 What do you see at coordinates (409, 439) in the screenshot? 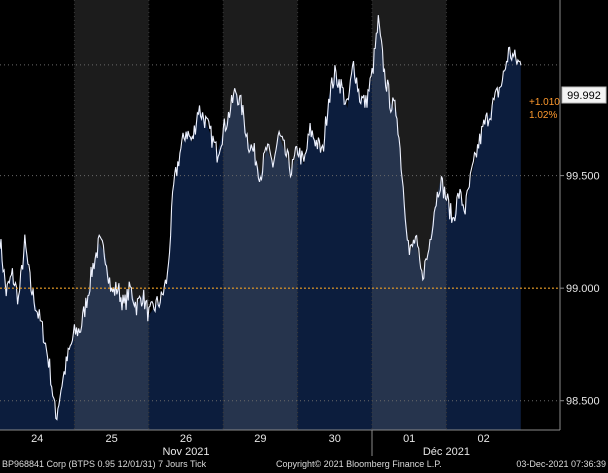
I see `xtick-label-01: 01` at bounding box center [409, 439].